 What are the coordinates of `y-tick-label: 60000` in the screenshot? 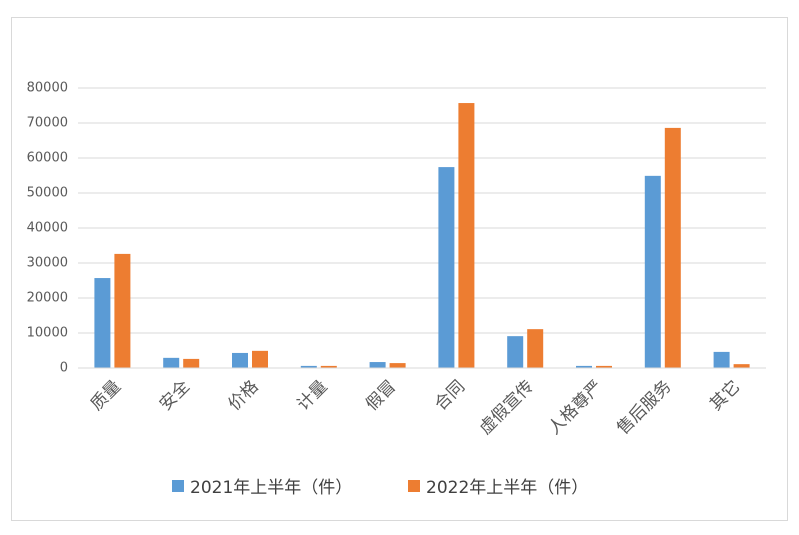 It's located at (47, 158).